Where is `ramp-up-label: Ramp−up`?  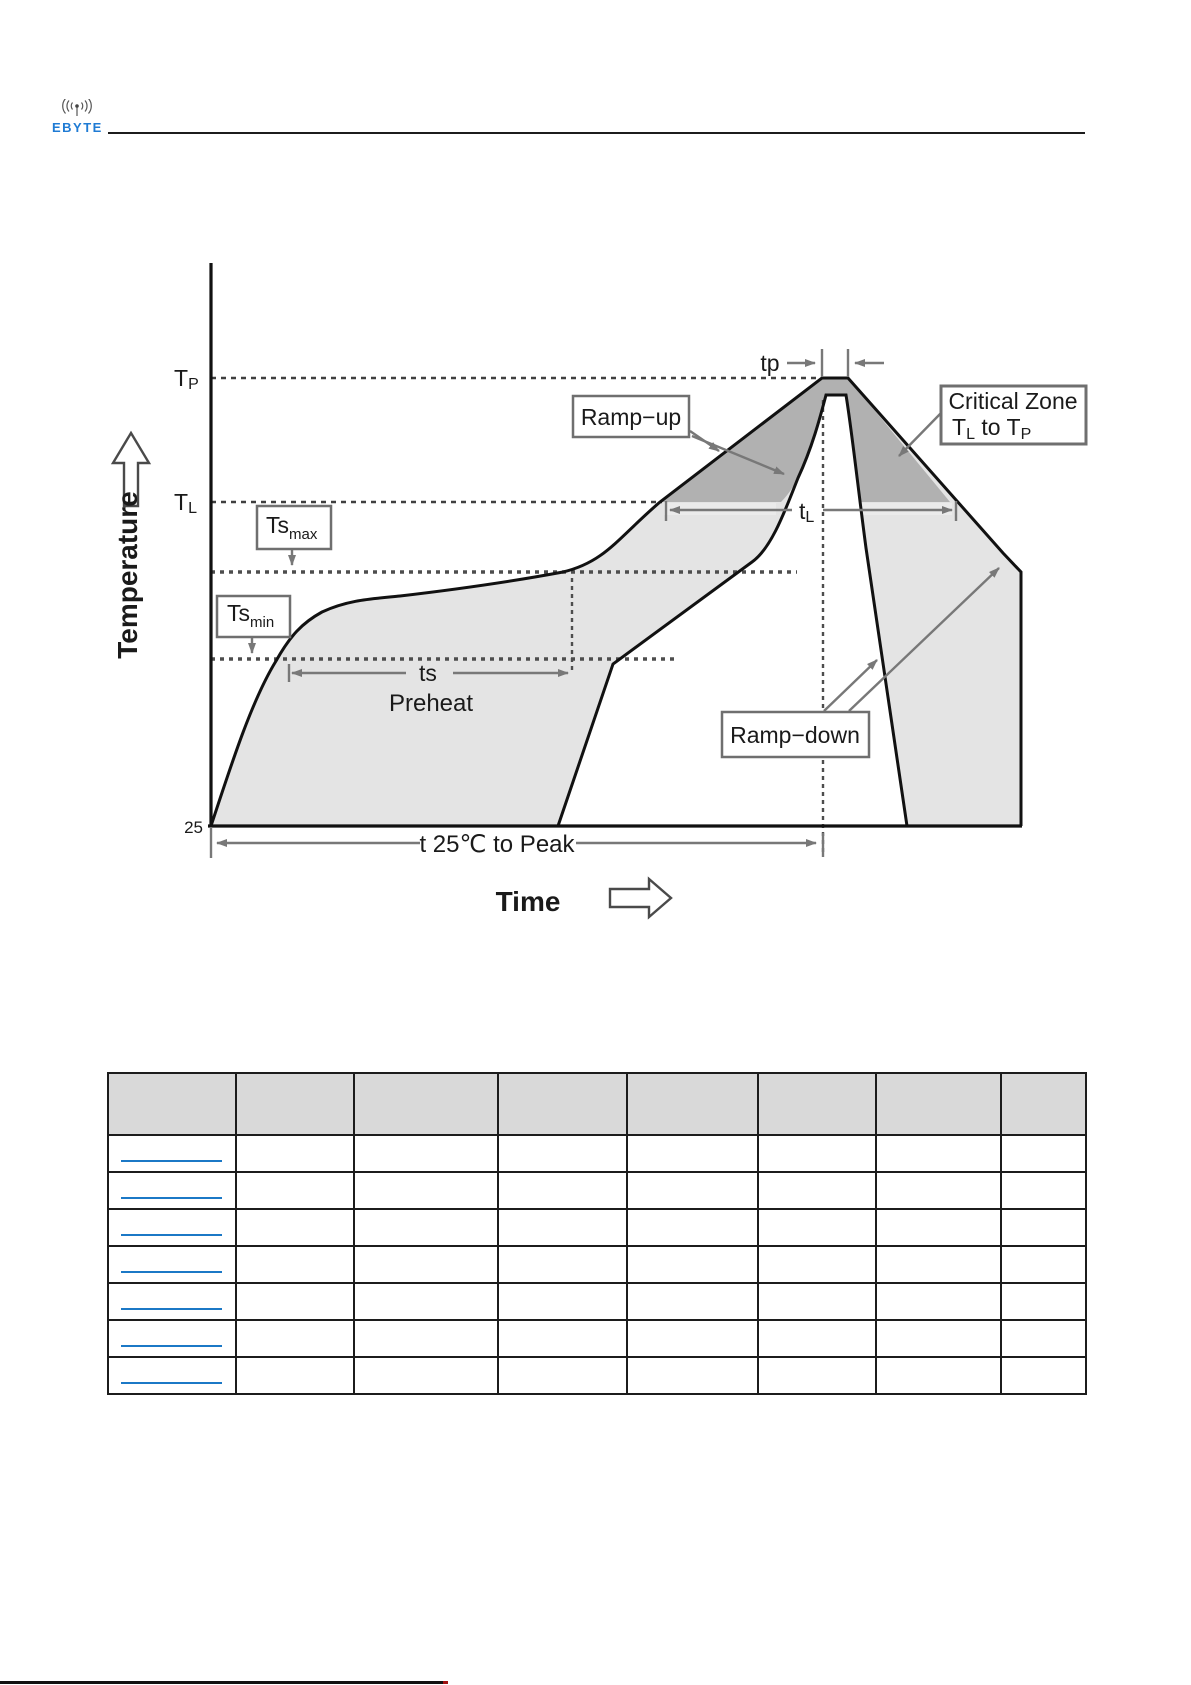 ramp-up-label: Ramp−up is located at coordinates (631, 417).